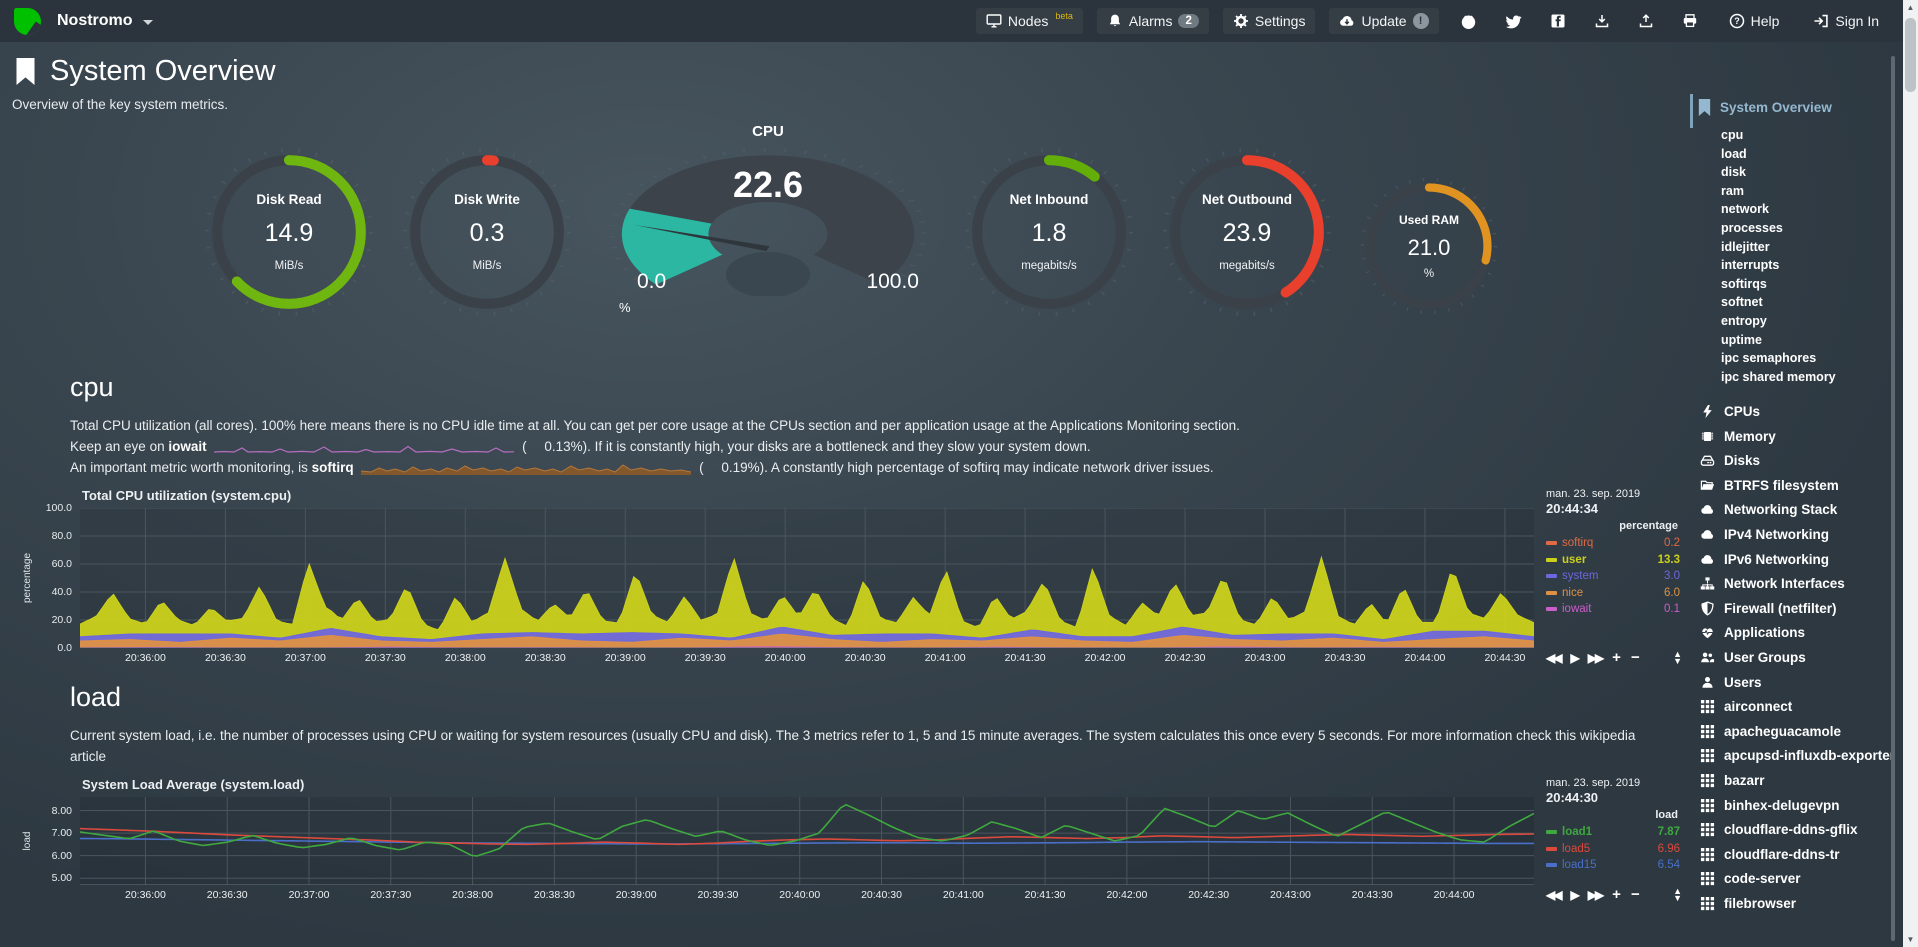 The width and height of the screenshot is (1918, 947). I want to click on gauge-net-inbound: Net Inbound 1.8 megabits/s, so click(1049, 232).